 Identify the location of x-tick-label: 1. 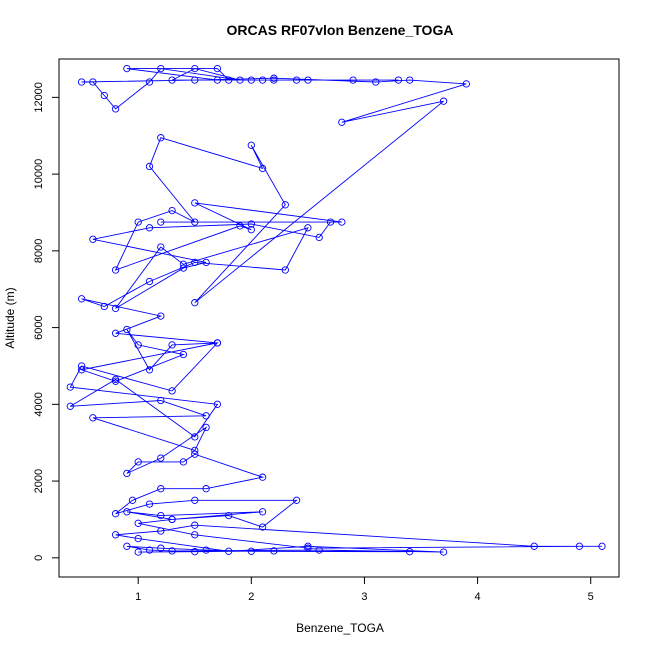
(138, 597).